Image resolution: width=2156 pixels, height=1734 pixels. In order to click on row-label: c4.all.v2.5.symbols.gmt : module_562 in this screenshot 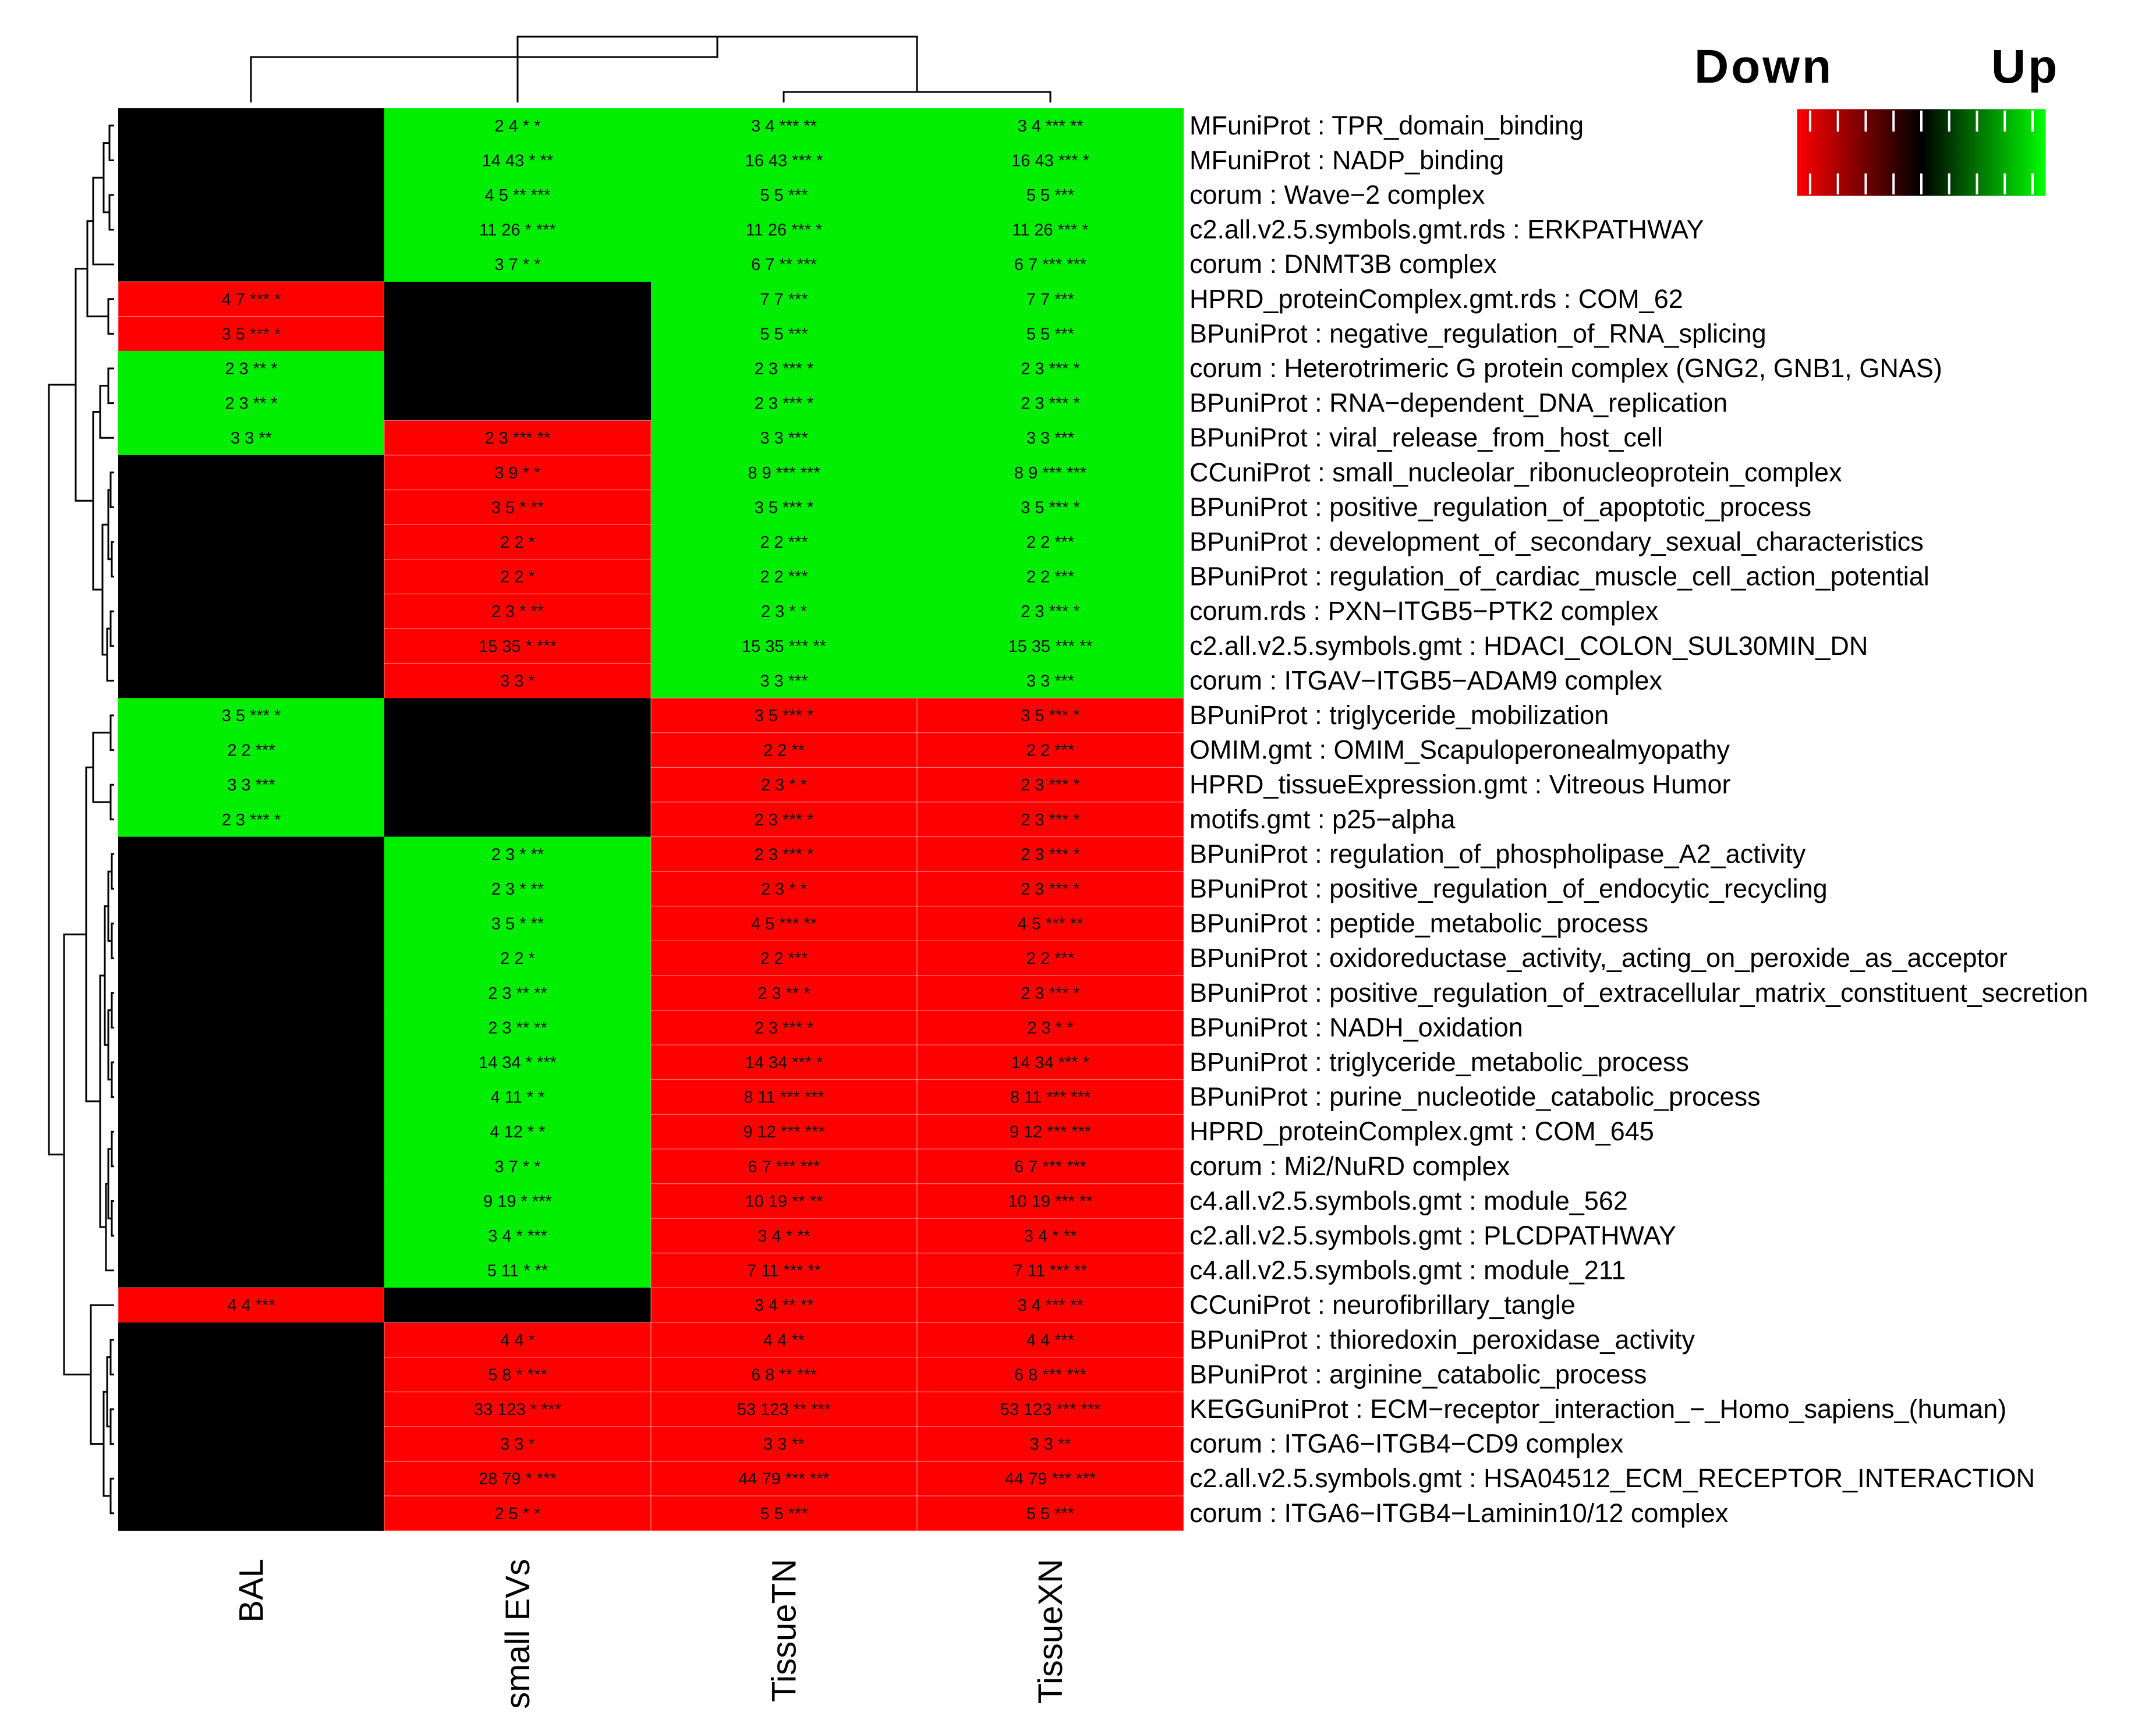, I will do `click(1408, 1200)`.